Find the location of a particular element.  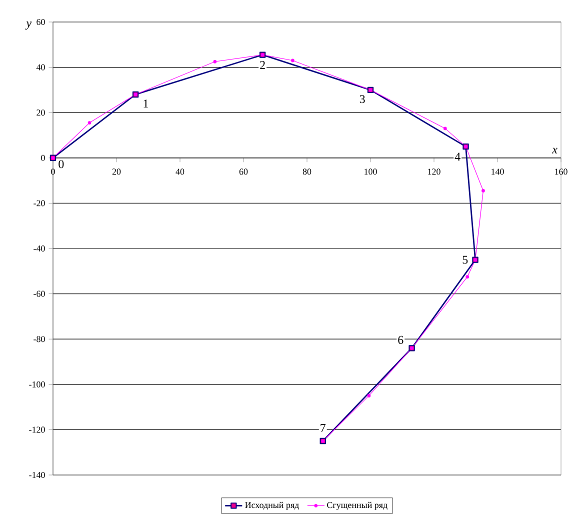

annotation: 3 is located at coordinates (362, 99).